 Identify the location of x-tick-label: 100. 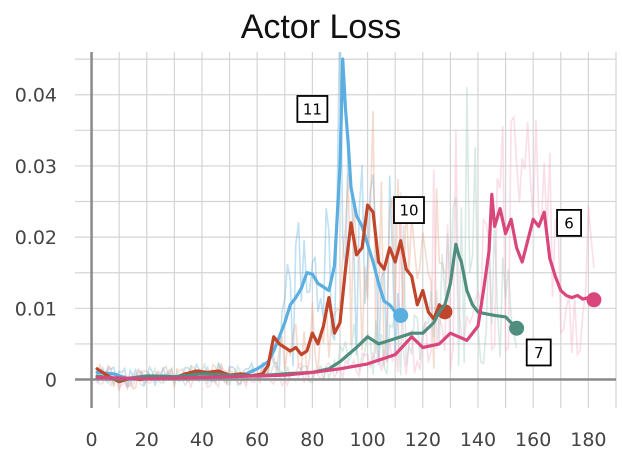
(367, 440).